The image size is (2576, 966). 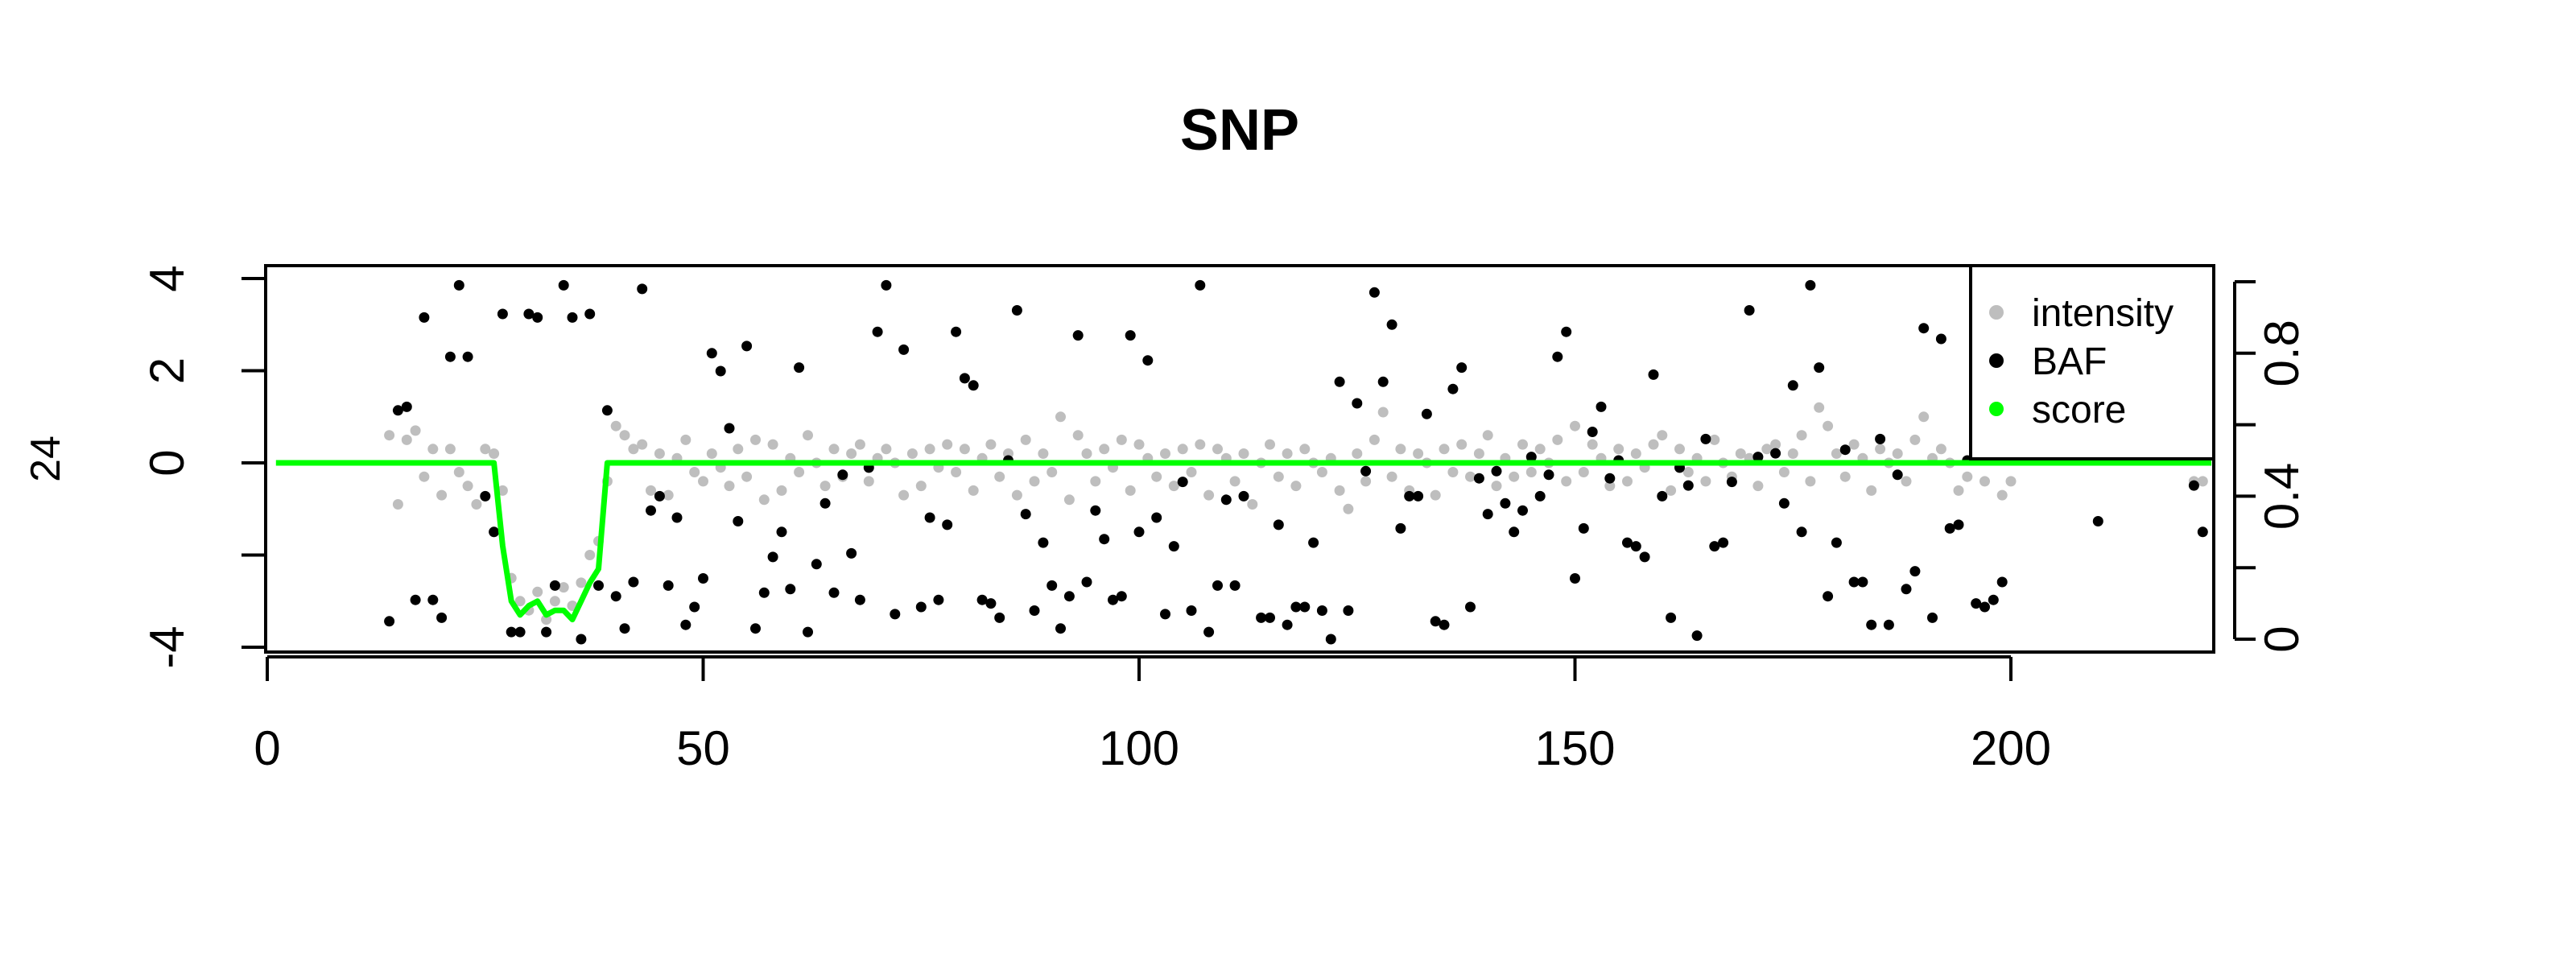 What do you see at coordinates (2282, 496) in the screenshot?
I see `y2-tick-label: 0.4` at bounding box center [2282, 496].